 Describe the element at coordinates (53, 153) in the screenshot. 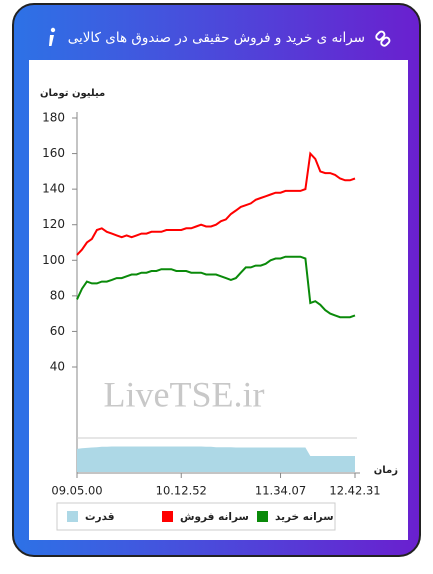

I see `y-tick-label: 160` at that location.